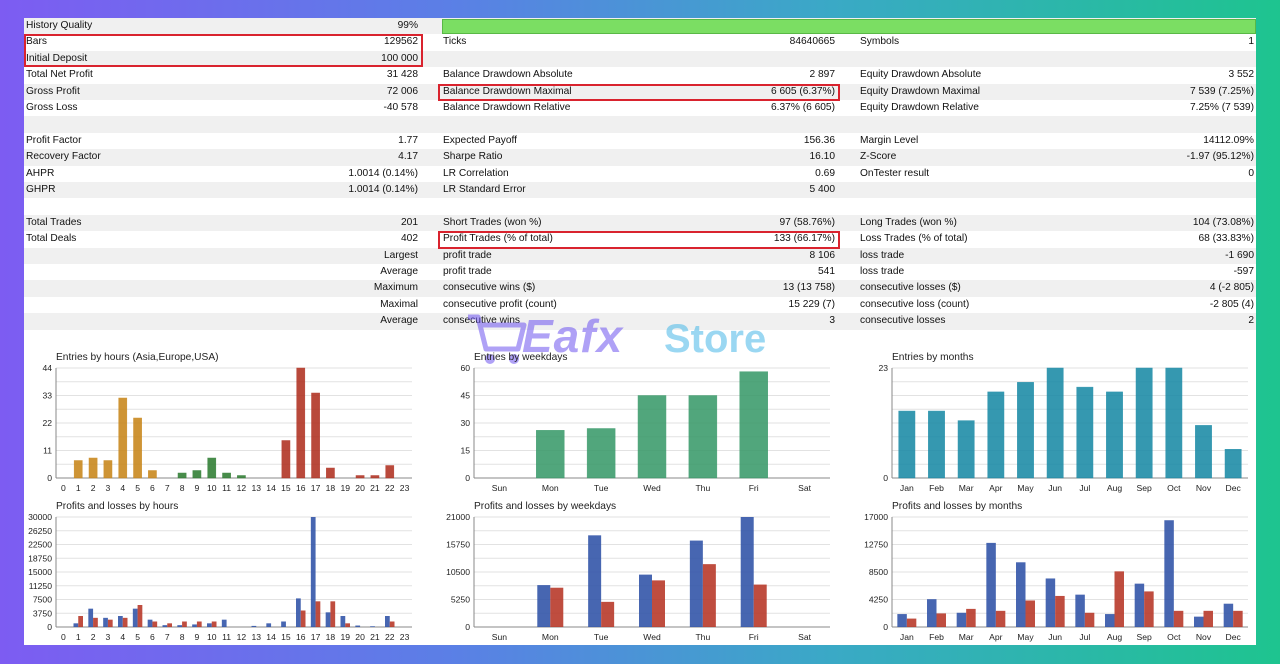 This screenshot has width=1280, height=664. What do you see at coordinates (921, 75) in the screenshot?
I see `stat-label: Equity Drawdown Absolute` at bounding box center [921, 75].